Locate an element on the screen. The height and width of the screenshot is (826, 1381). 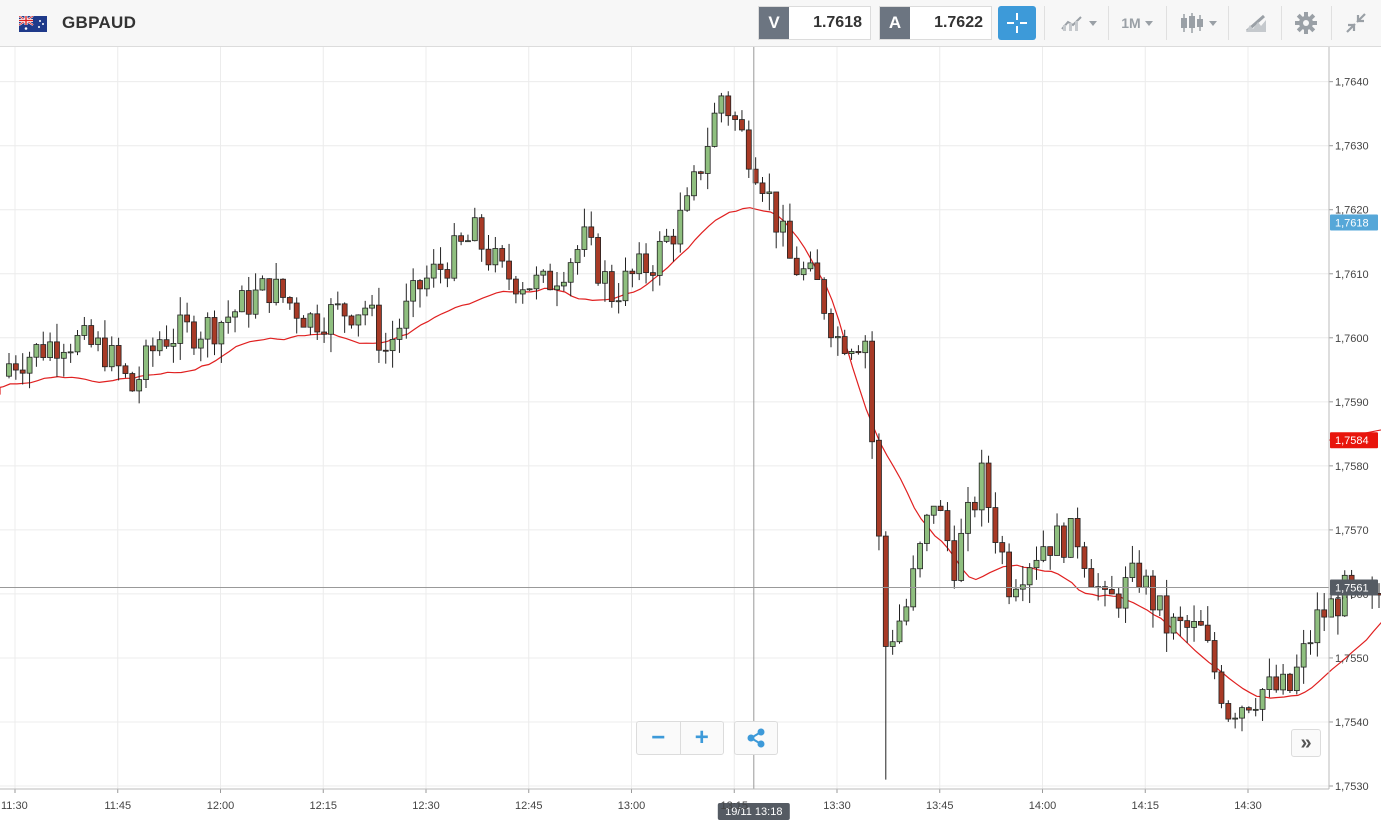
y-tick-label: 1,7630 is located at coordinates (1352, 147).